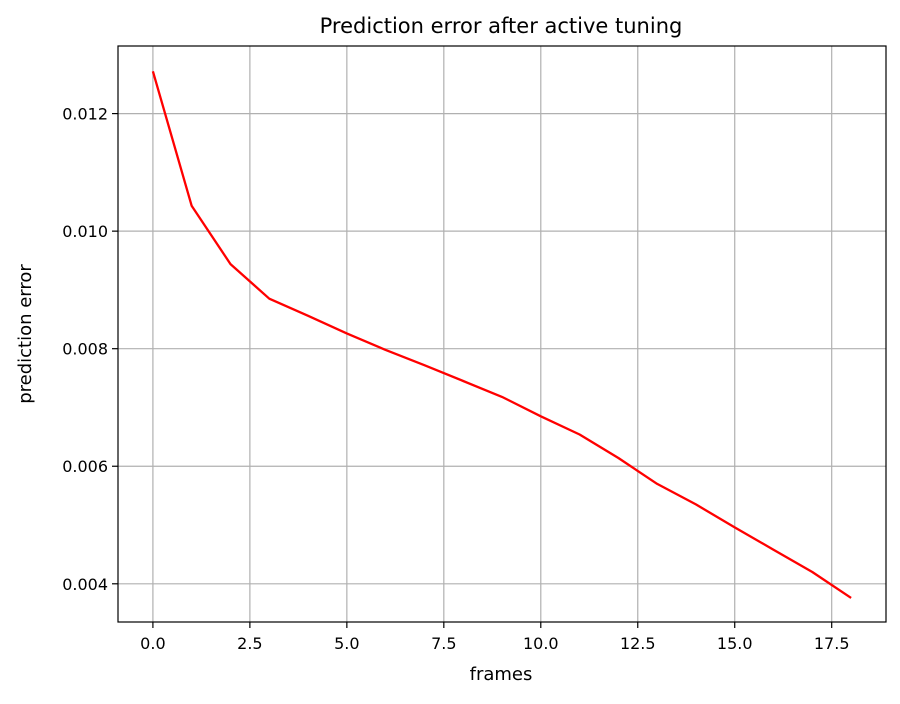  What do you see at coordinates (85, 584) in the screenshot?
I see `y-tick-label: 0.004` at bounding box center [85, 584].